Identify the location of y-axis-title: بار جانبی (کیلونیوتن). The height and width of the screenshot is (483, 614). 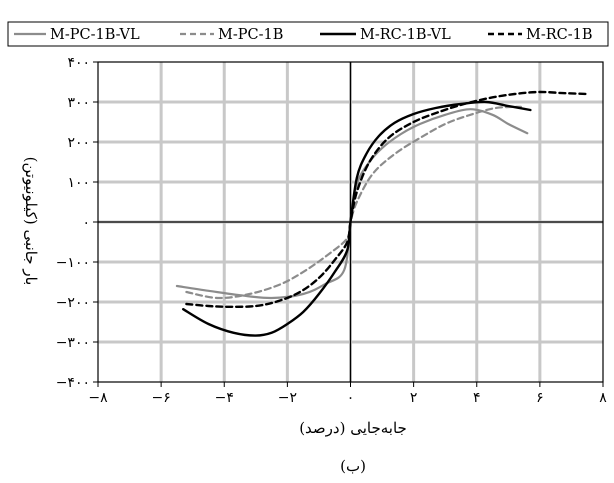
(31, 221).